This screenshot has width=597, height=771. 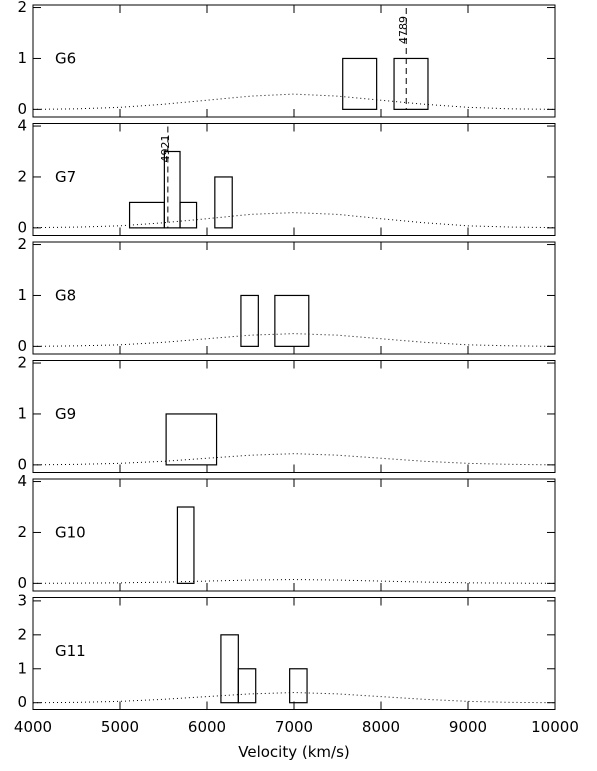 What do you see at coordinates (65, 414) in the screenshot?
I see `panel-title: G9` at bounding box center [65, 414].